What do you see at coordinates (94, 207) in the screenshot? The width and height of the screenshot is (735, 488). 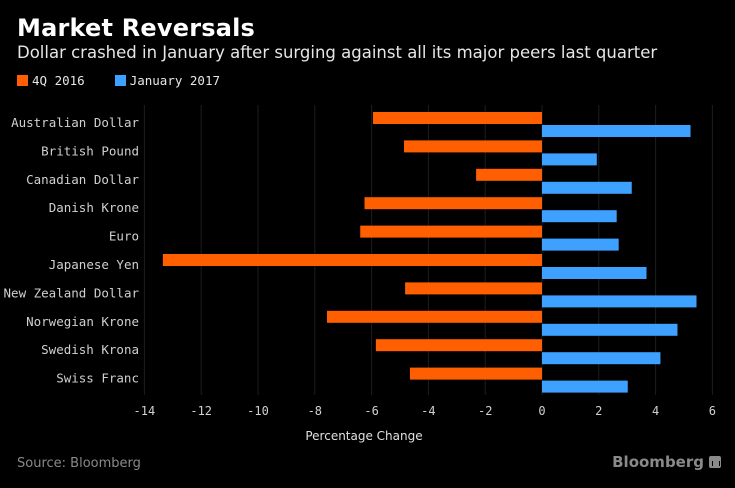 I see `category-label: Danish Krone` at bounding box center [94, 207].